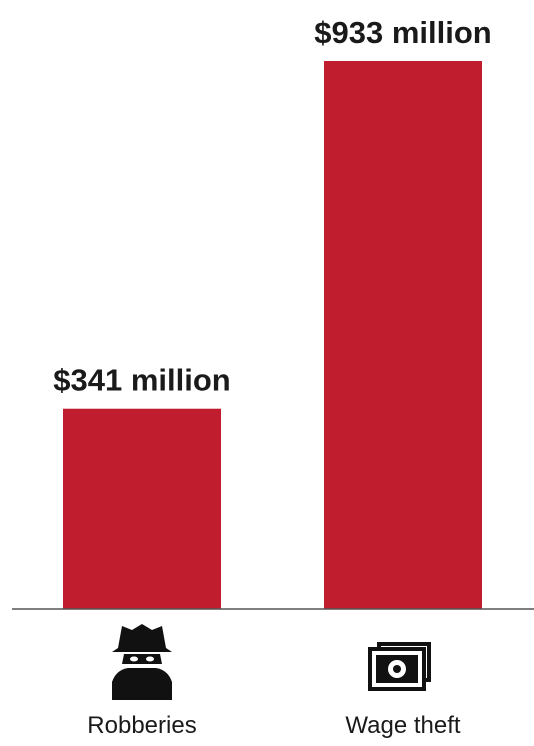 The image size is (534, 746). Describe the element at coordinates (399, 666) in the screenshot. I see `banknote-stack-icon` at that location.